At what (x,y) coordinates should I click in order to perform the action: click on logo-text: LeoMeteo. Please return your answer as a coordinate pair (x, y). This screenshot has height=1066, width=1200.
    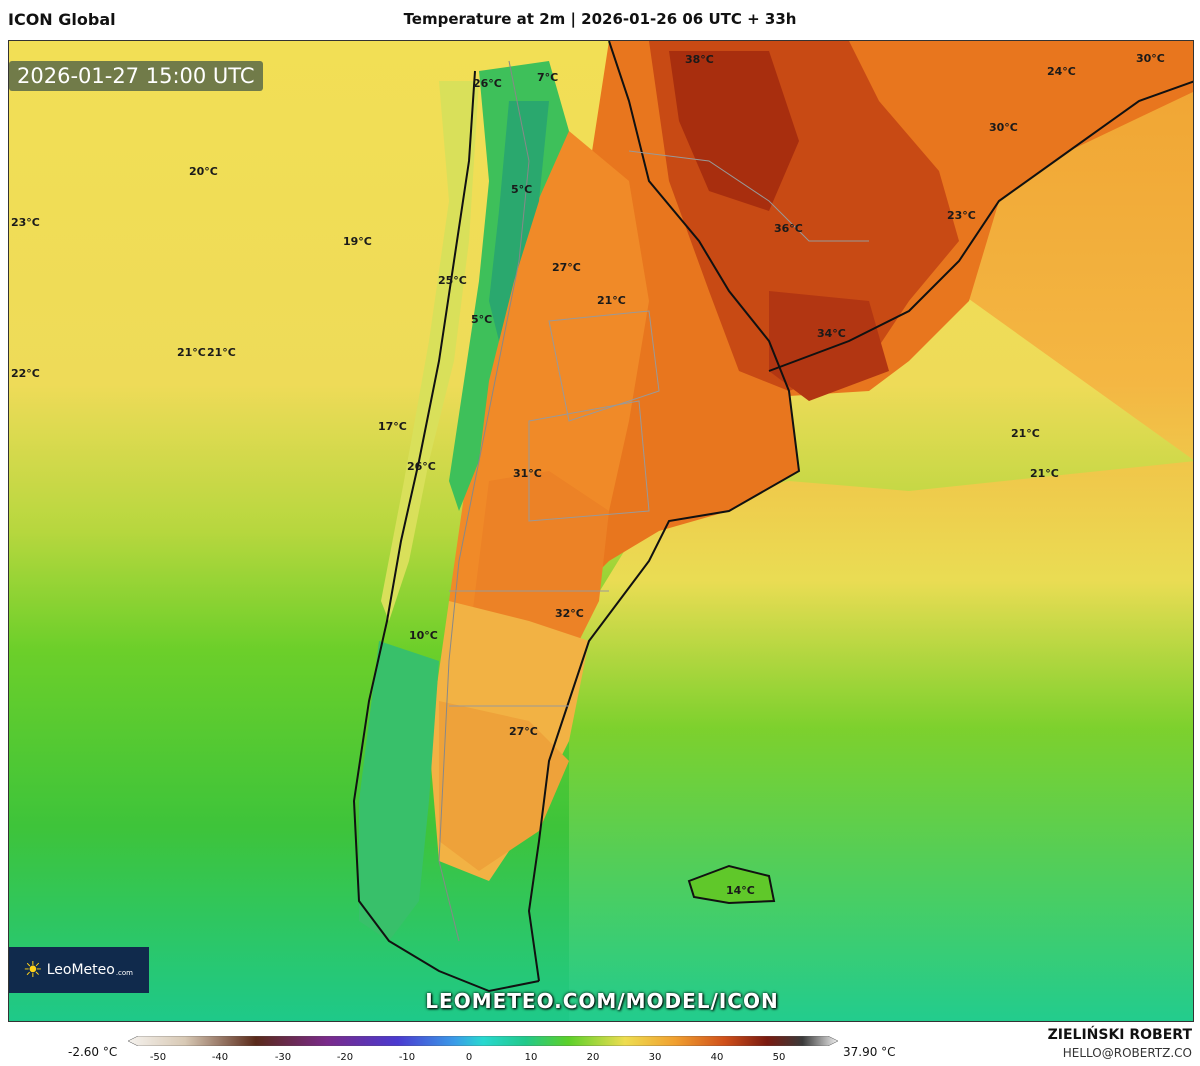
    Looking at the image, I should click on (80, 970).